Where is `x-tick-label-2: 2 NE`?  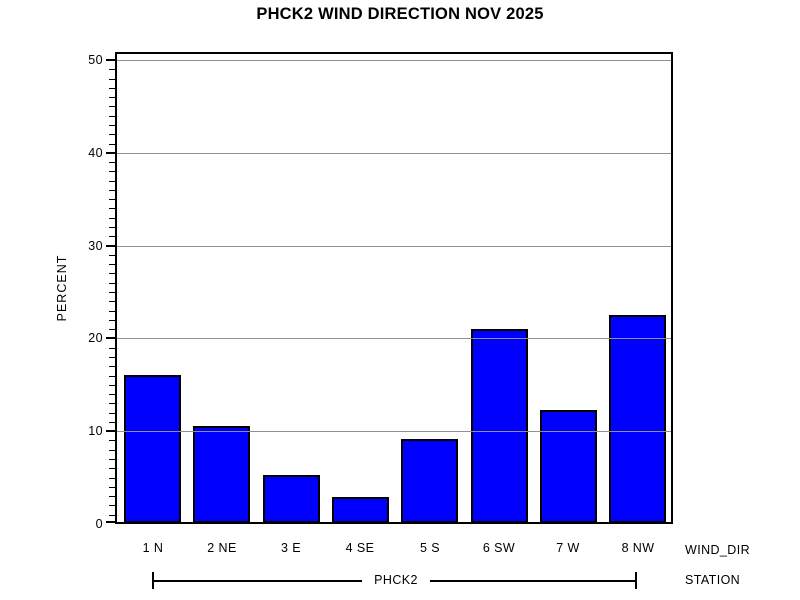 x-tick-label-2: 2 NE is located at coordinates (222, 548).